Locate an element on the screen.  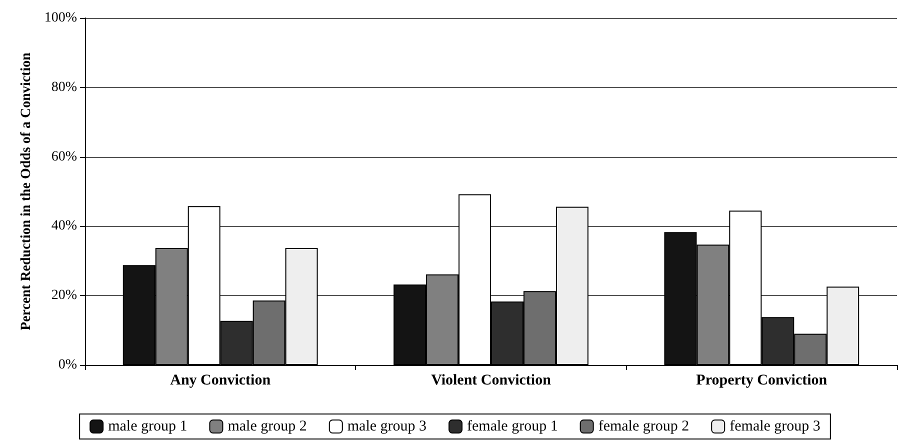
y-tick-label: 60% is located at coordinates (64, 156).